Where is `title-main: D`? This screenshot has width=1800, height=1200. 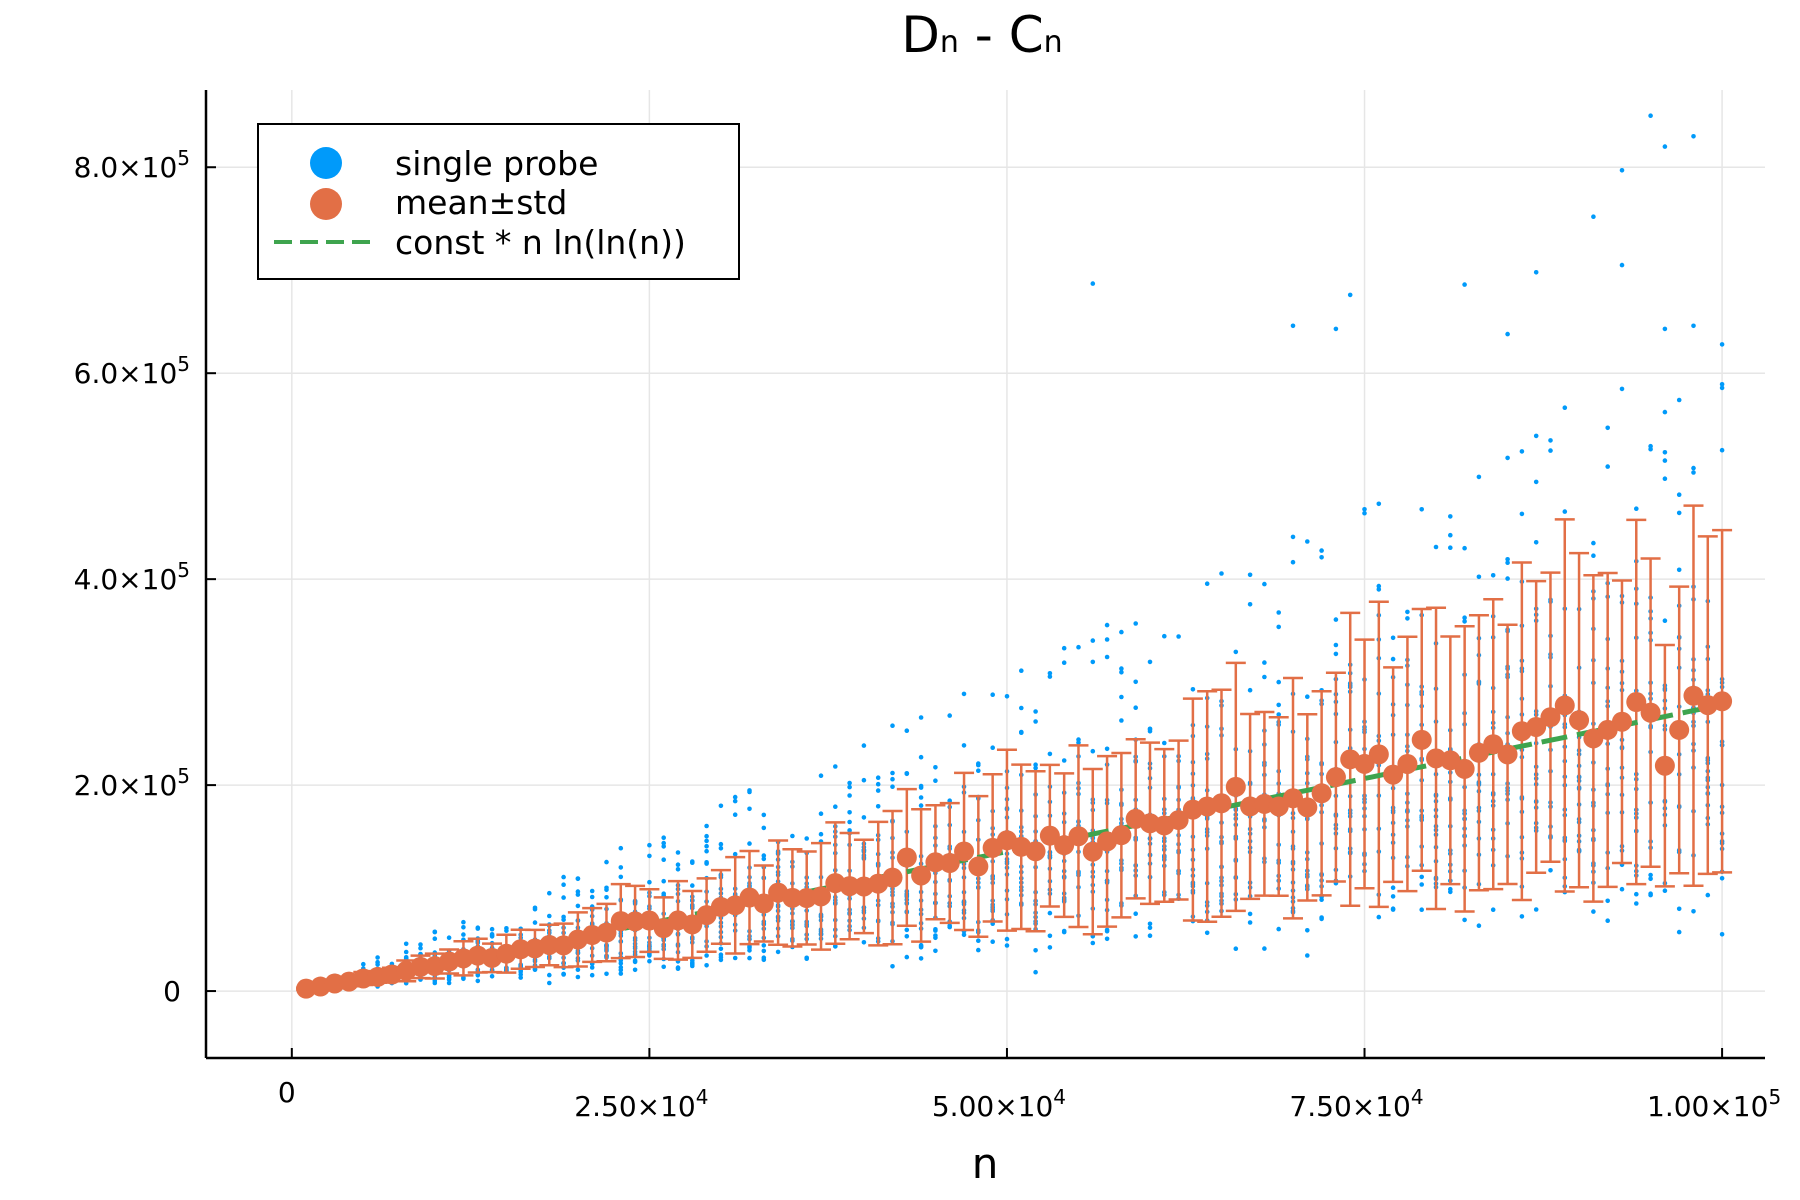
title-main: D is located at coordinates (920, 35).